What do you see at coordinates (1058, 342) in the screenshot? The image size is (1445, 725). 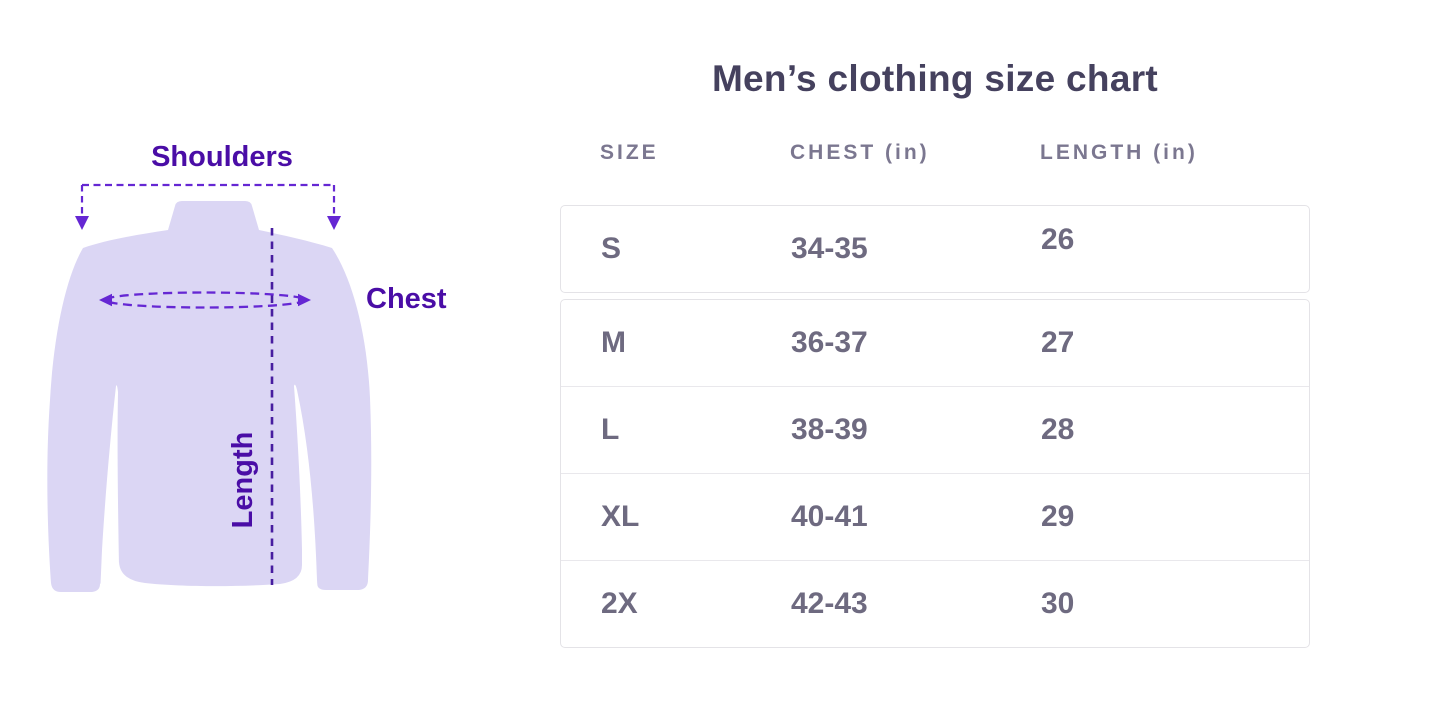 I see `cell-length: 27` at bounding box center [1058, 342].